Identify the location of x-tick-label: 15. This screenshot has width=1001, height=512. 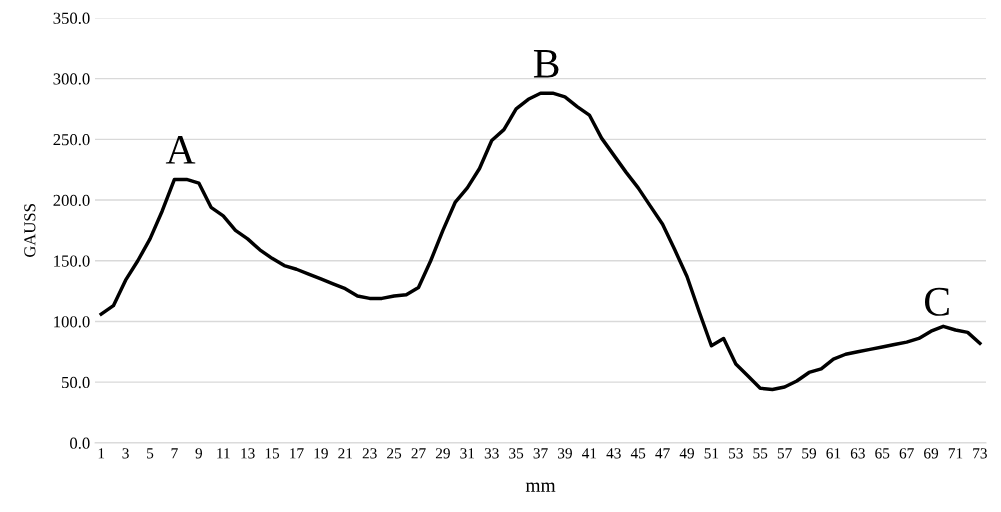
(272, 453).